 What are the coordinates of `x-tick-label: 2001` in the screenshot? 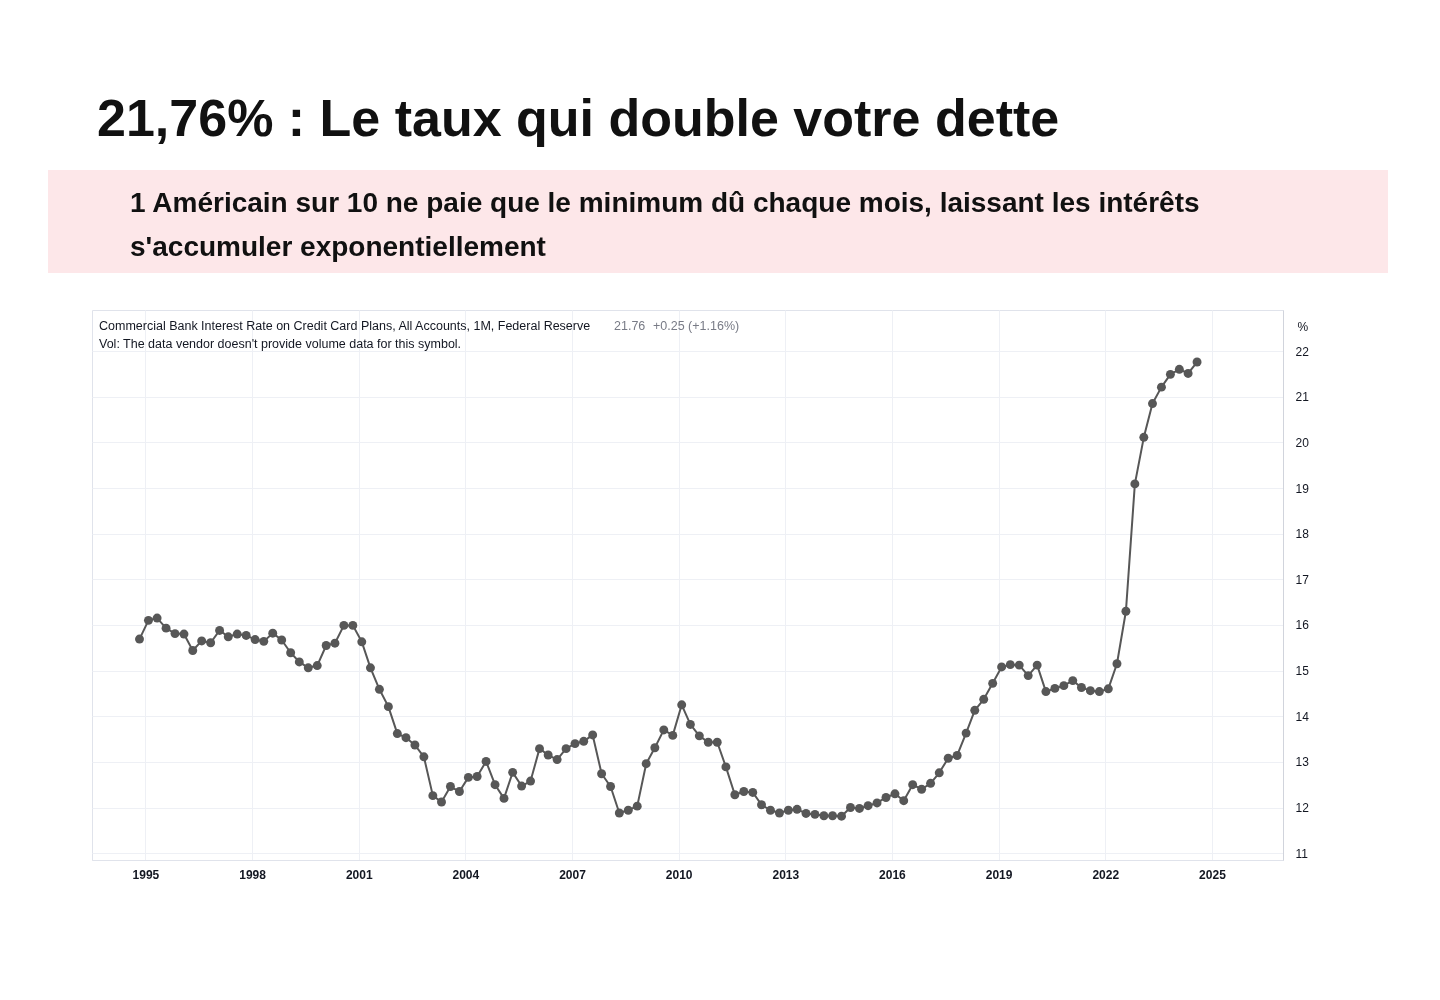 It's located at (359, 874).